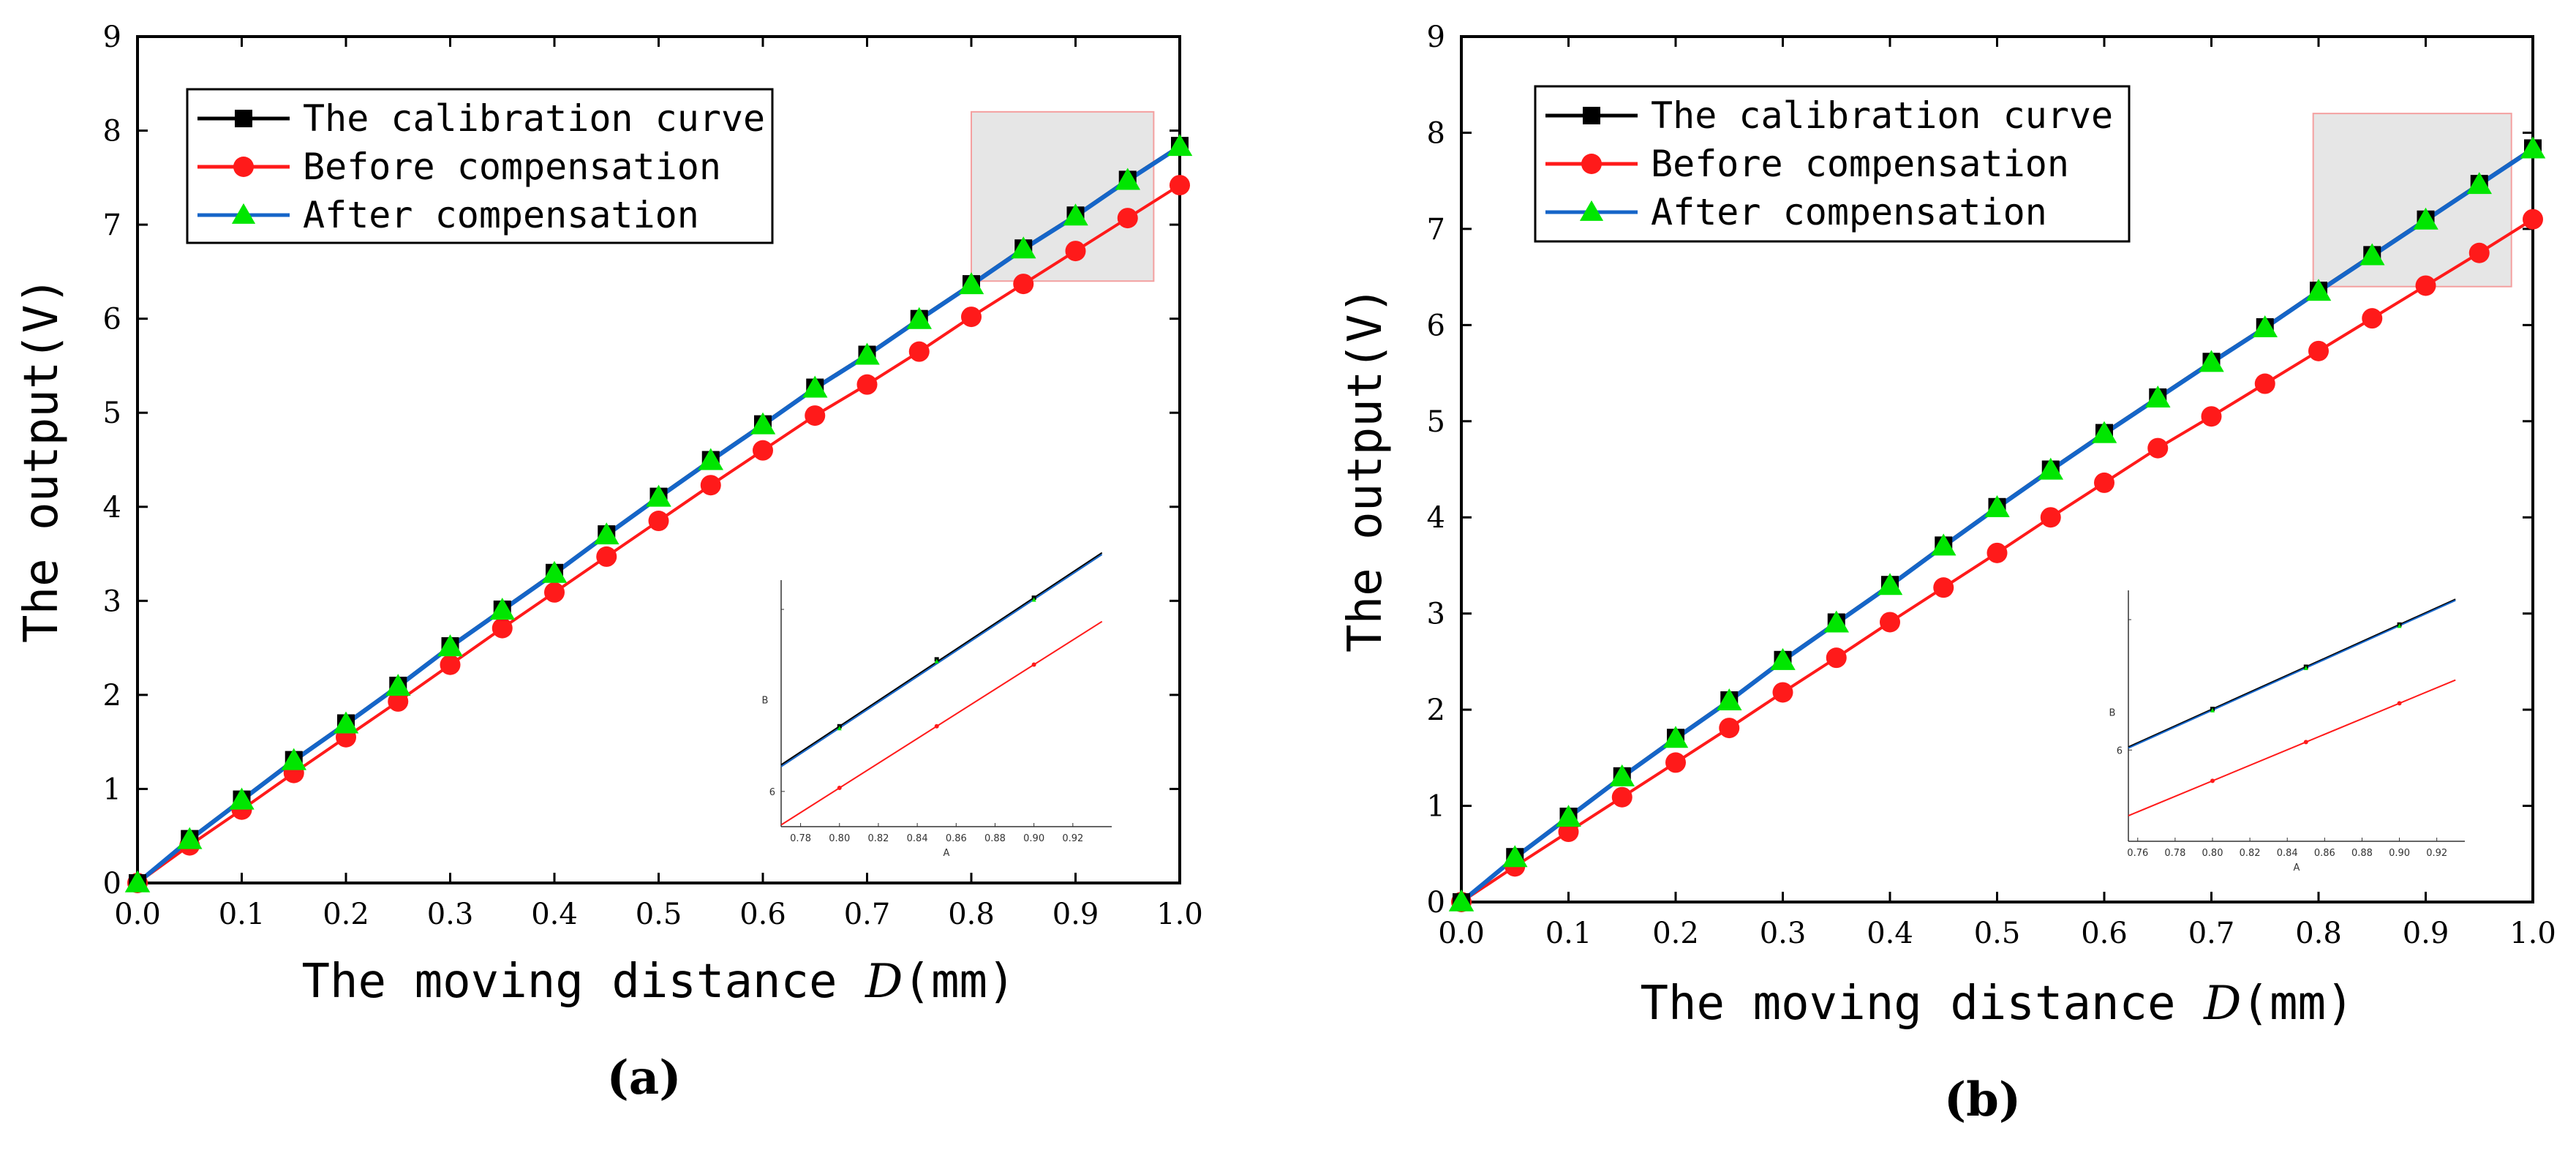 This screenshot has height=1150, width=2576. Describe the element at coordinates (1461, 933) in the screenshot. I see `x-tick-label: 0.0` at that location.